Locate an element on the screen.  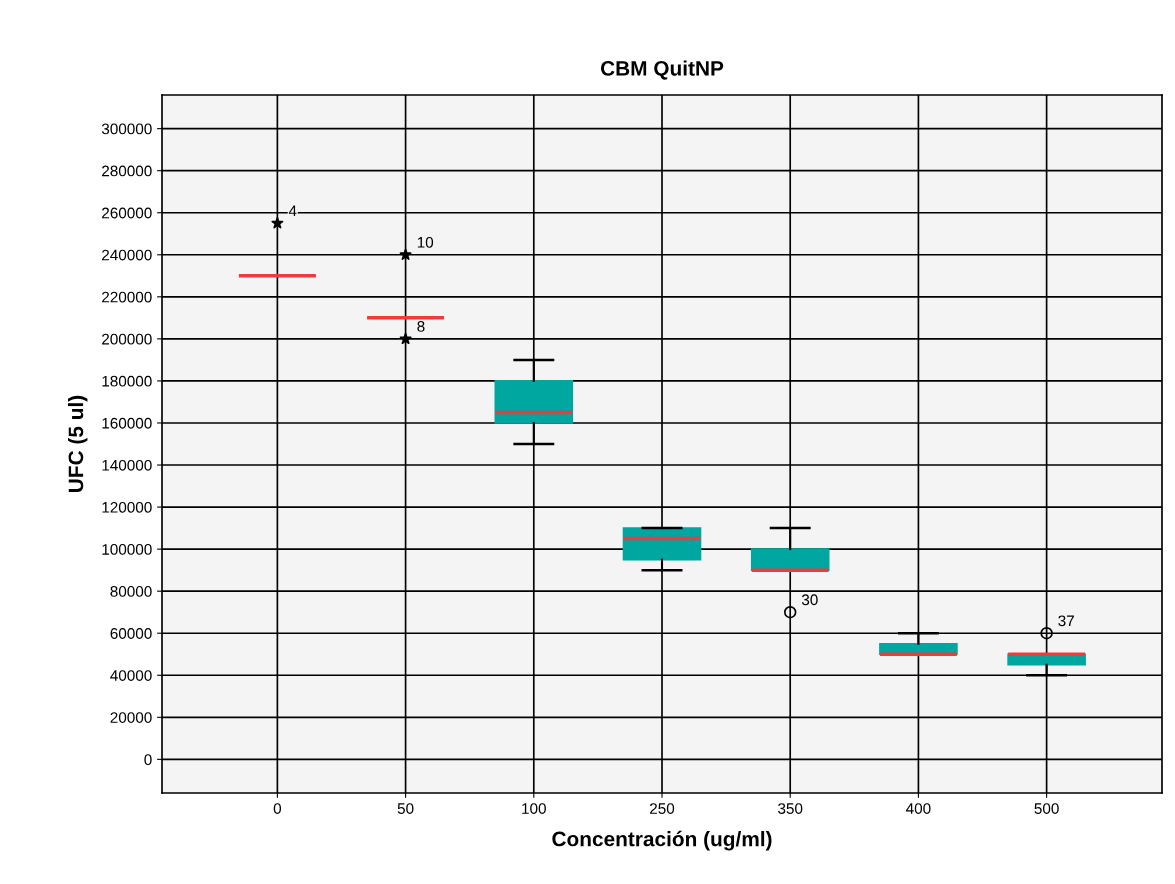
annotation: 37 is located at coordinates (1066, 621).